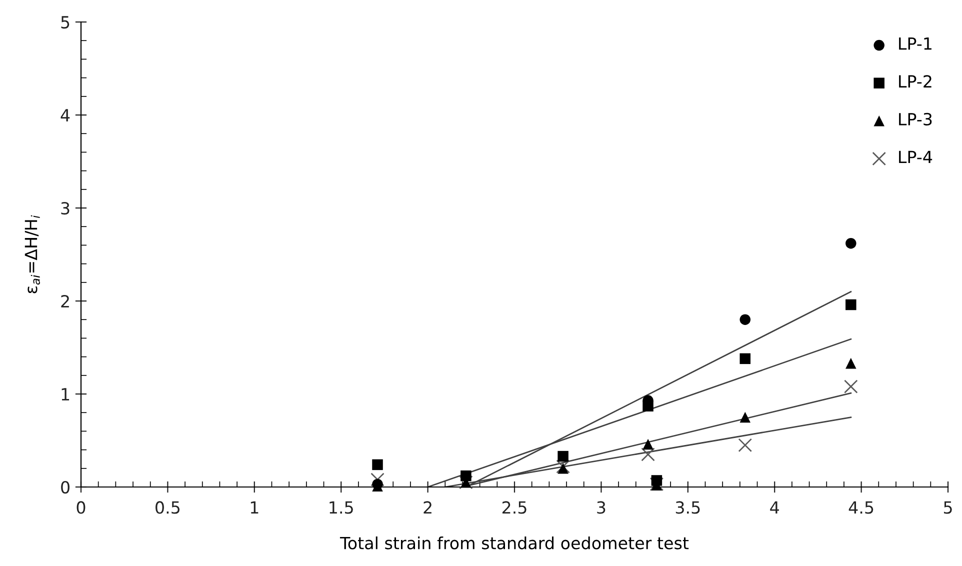  I want to click on y-tick-label: 2, so click(65, 301).